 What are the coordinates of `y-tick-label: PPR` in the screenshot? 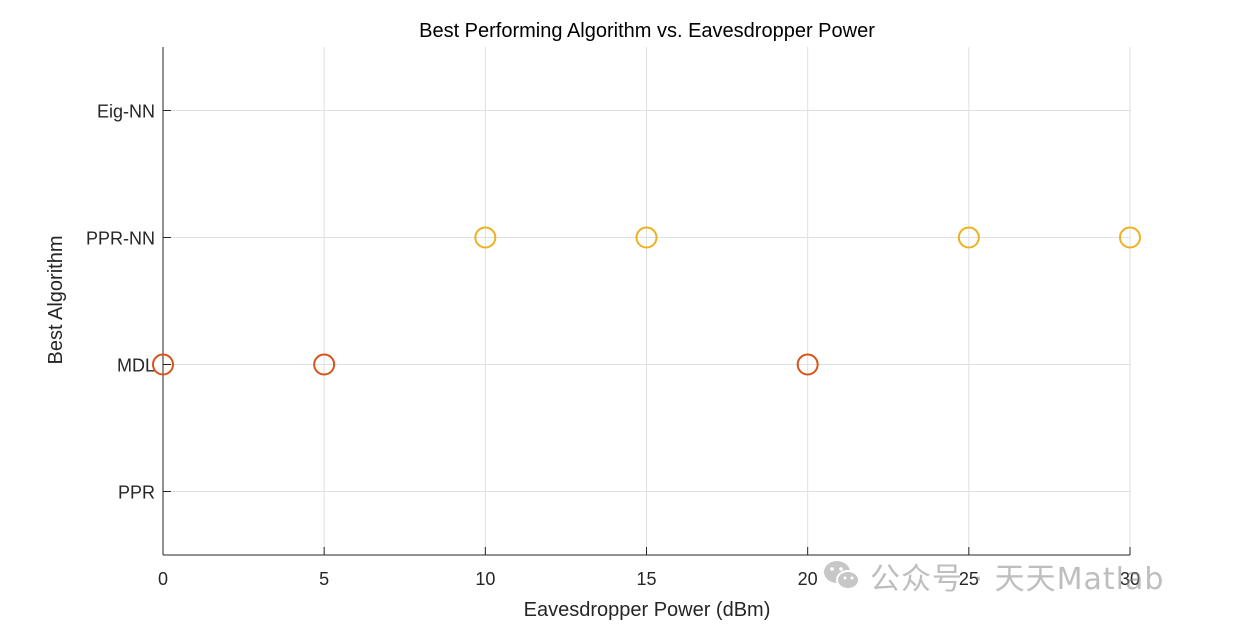 It's located at (136, 493).